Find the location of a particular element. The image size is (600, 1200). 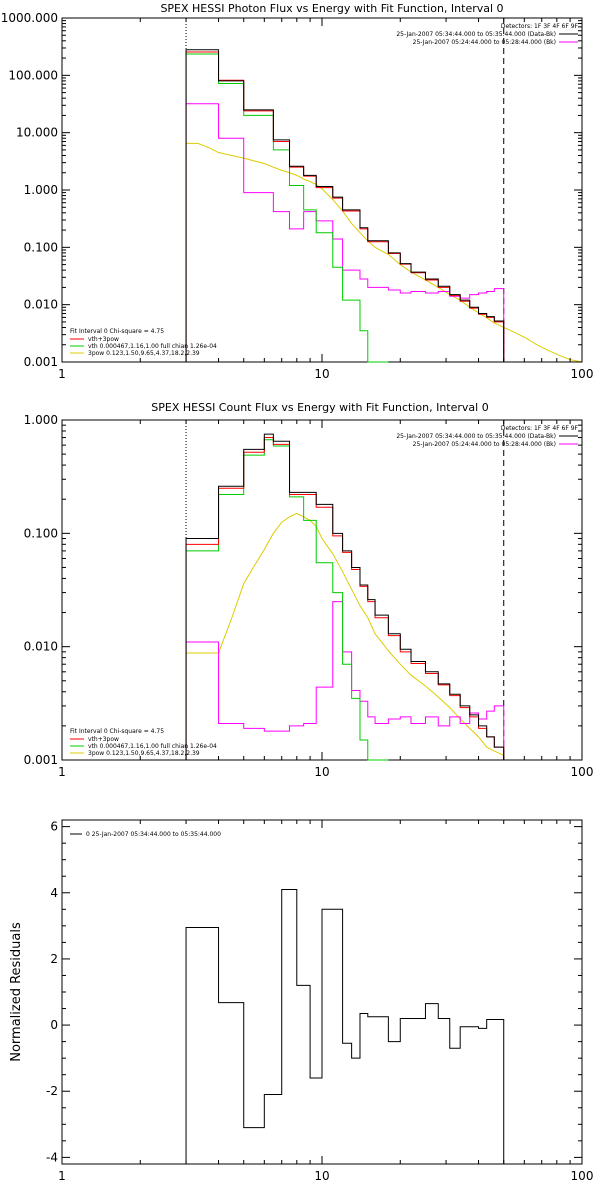

photon-flux-y-tick-label: 10.000 is located at coordinates (37, 133).